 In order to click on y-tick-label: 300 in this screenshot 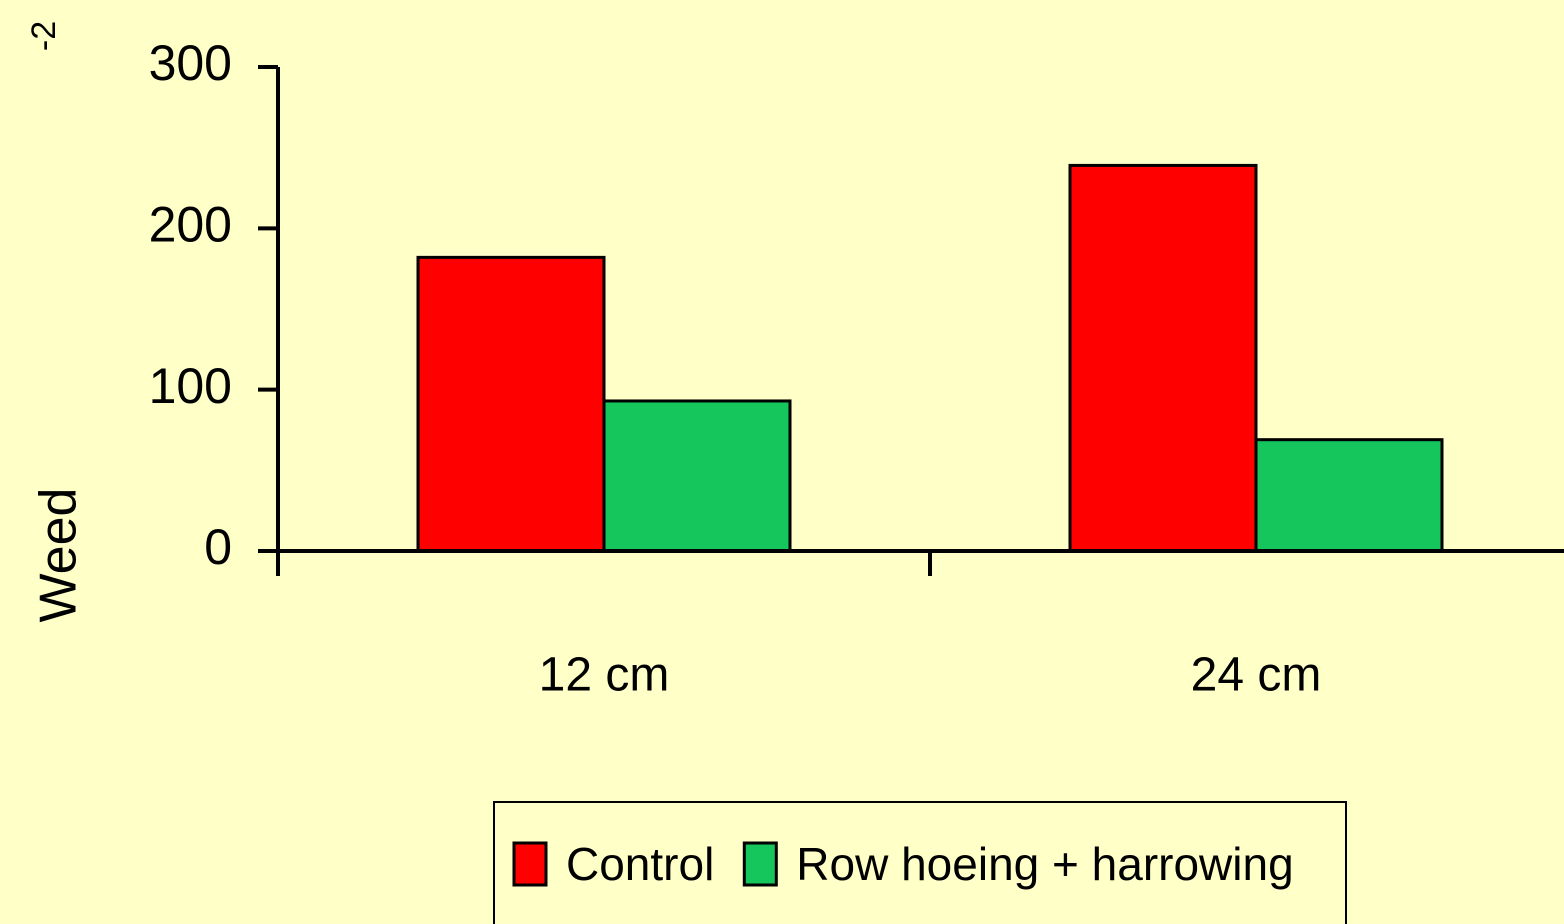, I will do `click(190, 63)`.